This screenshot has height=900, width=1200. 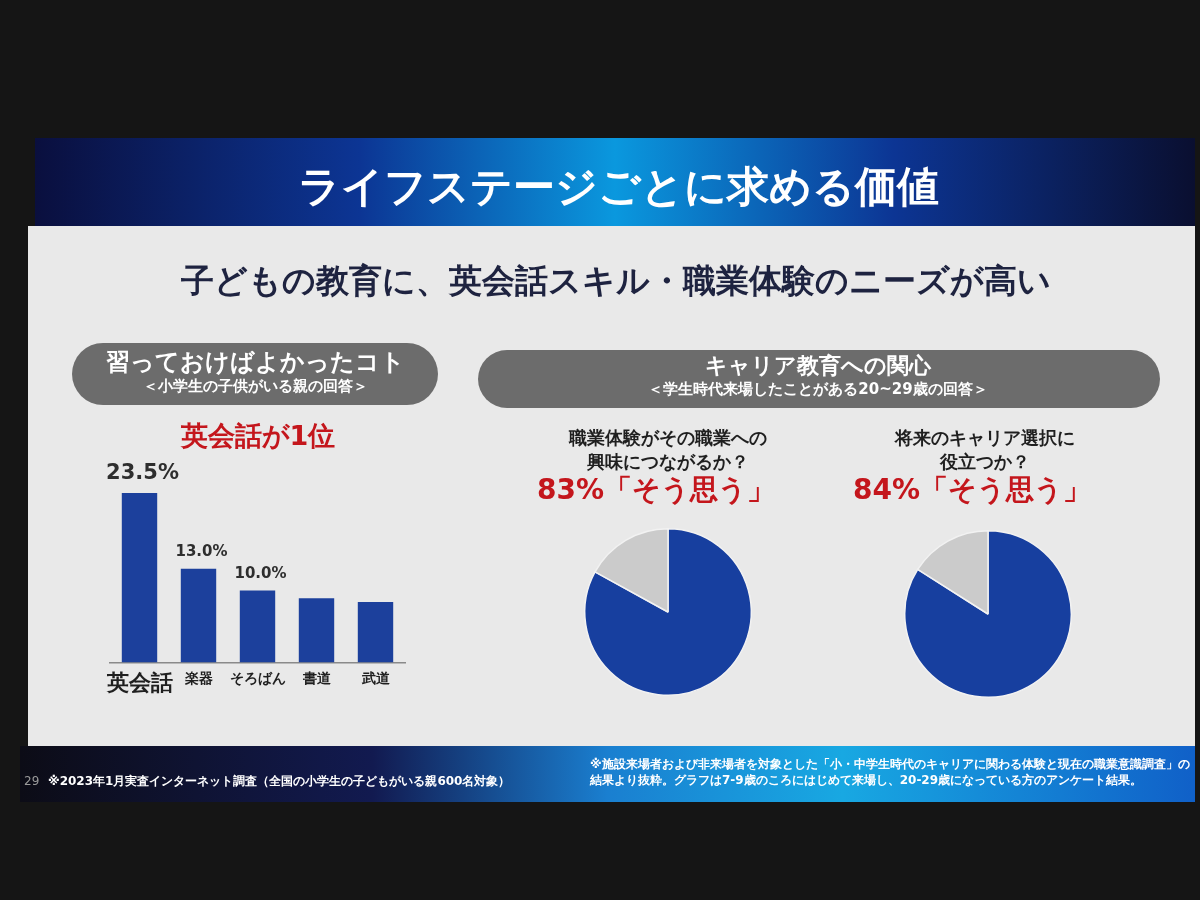 I want to click on text: 子どもの教育に、英会話スキル・職業体験のニーズが高い, so click(x=616, y=281).